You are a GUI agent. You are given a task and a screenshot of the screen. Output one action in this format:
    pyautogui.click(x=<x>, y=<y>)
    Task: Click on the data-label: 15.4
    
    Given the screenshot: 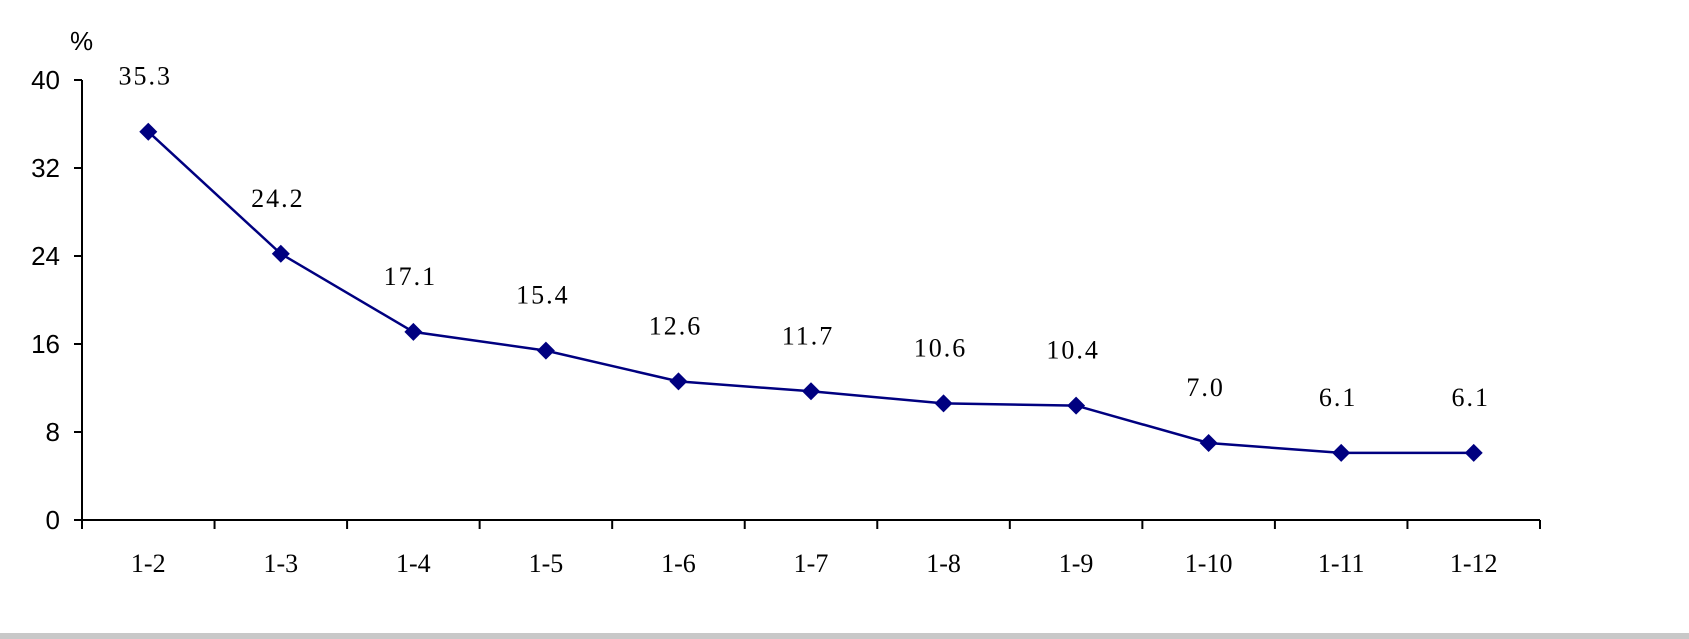 What is the action you would take?
    pyautogui.click(x=543, y=295)
    